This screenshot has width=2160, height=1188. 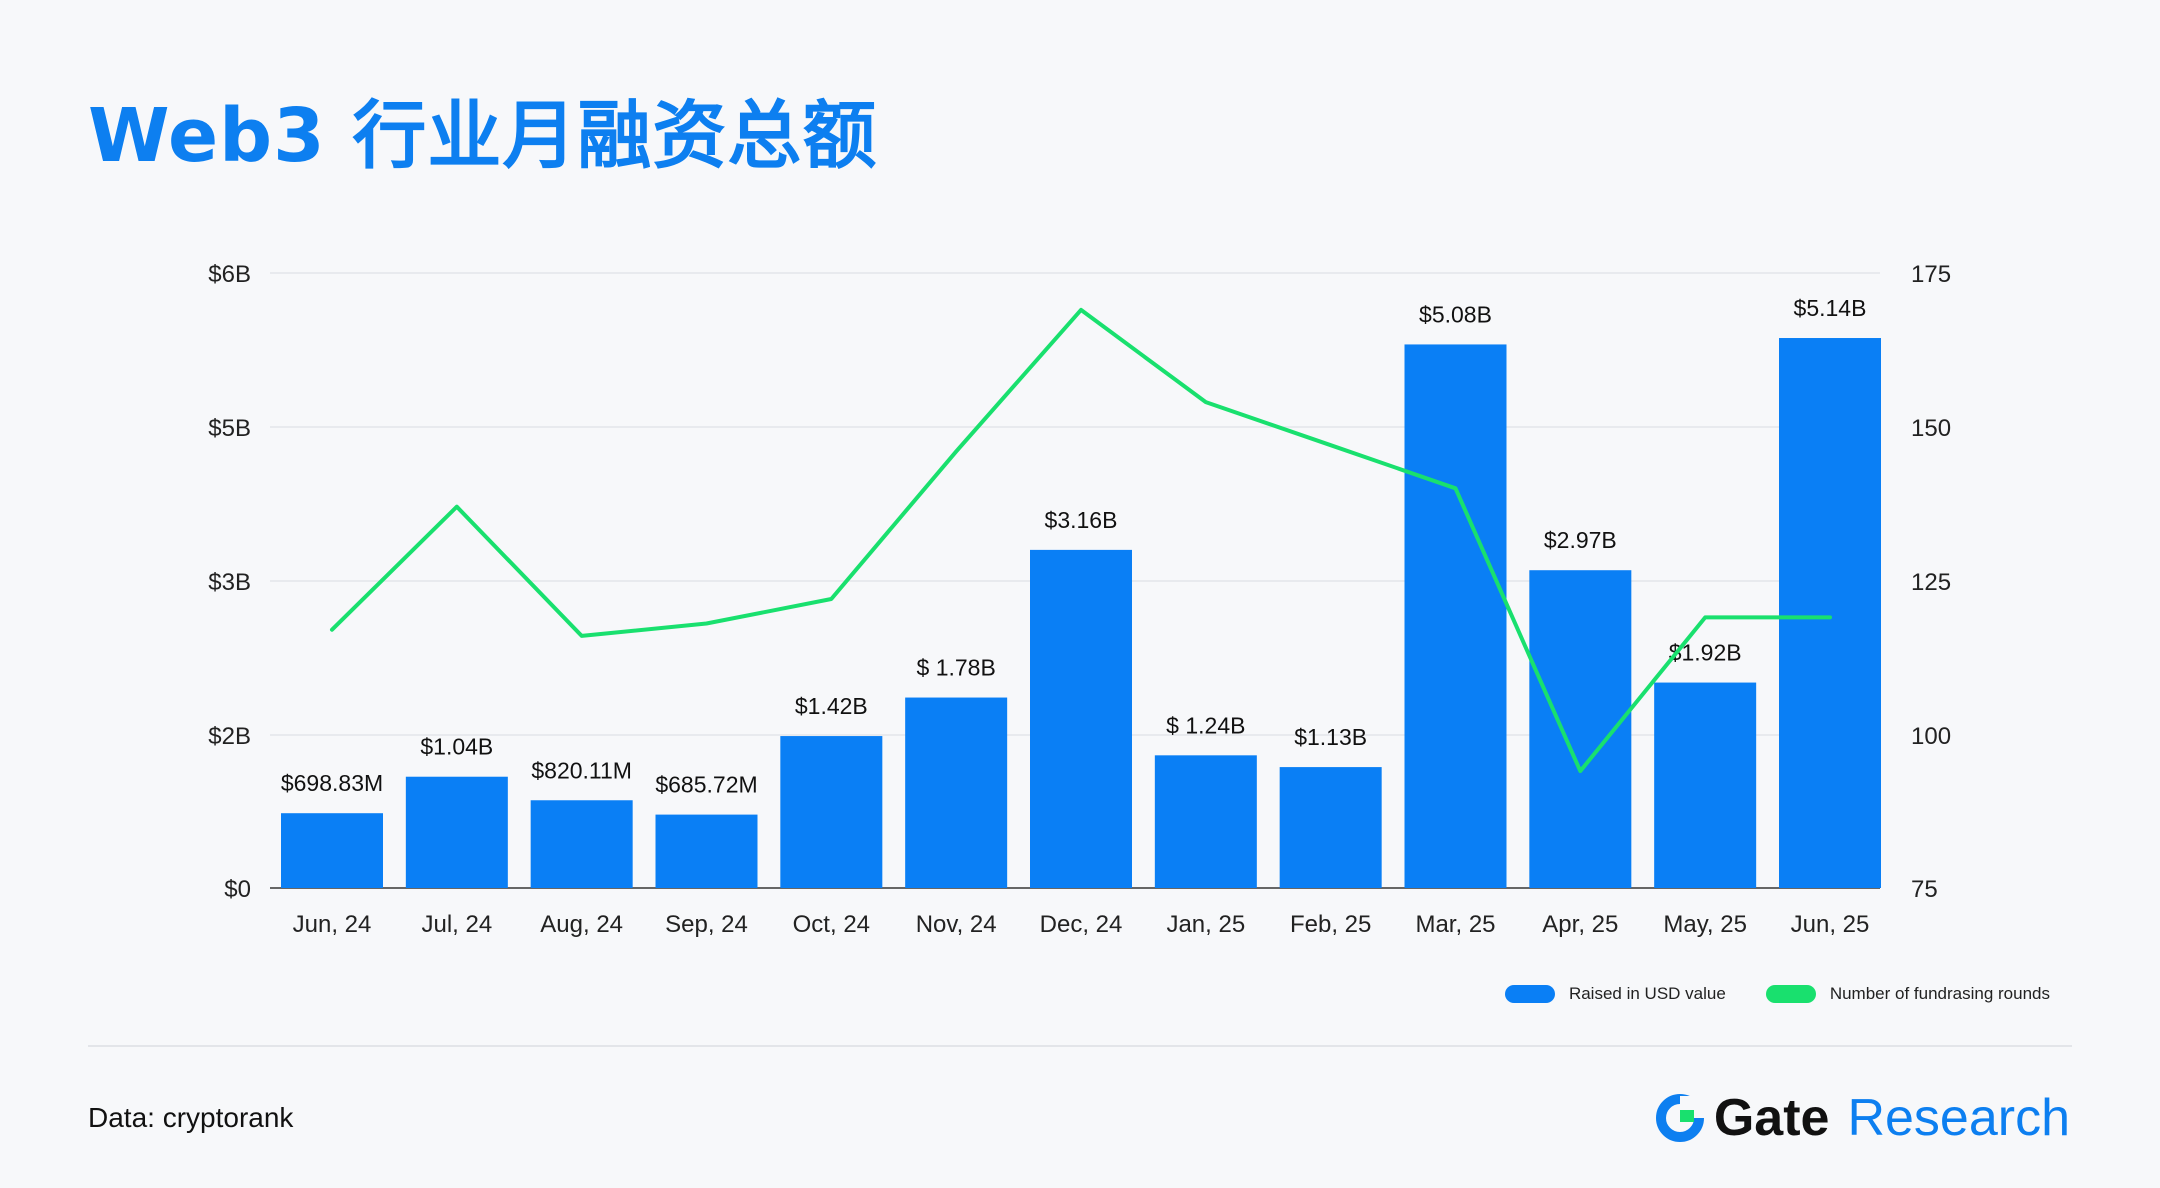 I want to click on x-tick-label: Mar, 25, so click(x=1455, y=924).